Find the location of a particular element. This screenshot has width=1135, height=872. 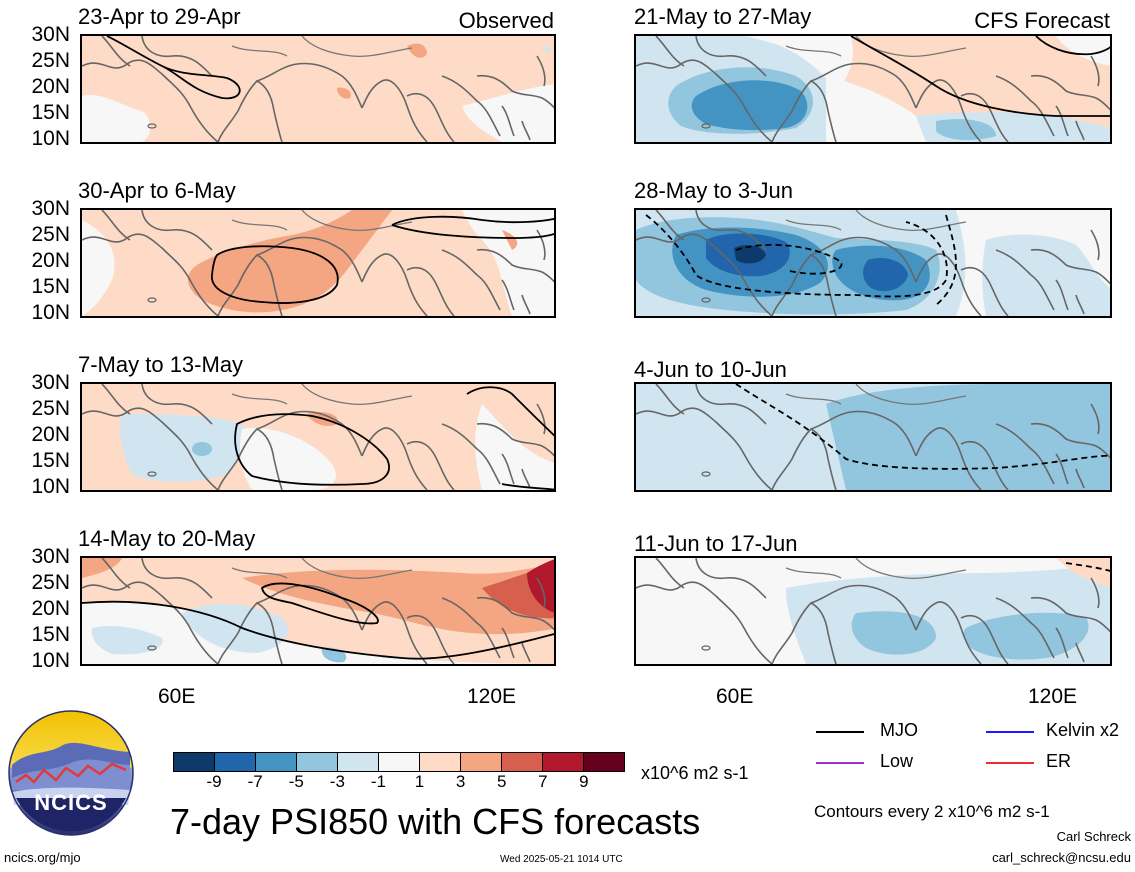

panel-title-may14: 14-May to 20-May is located at coordinates (167, 538).